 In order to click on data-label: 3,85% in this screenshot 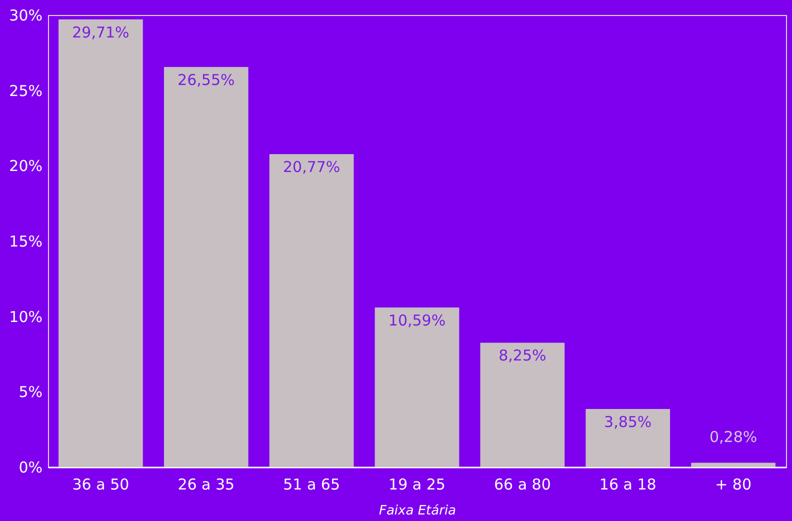, I will do `click(628, 421)`.